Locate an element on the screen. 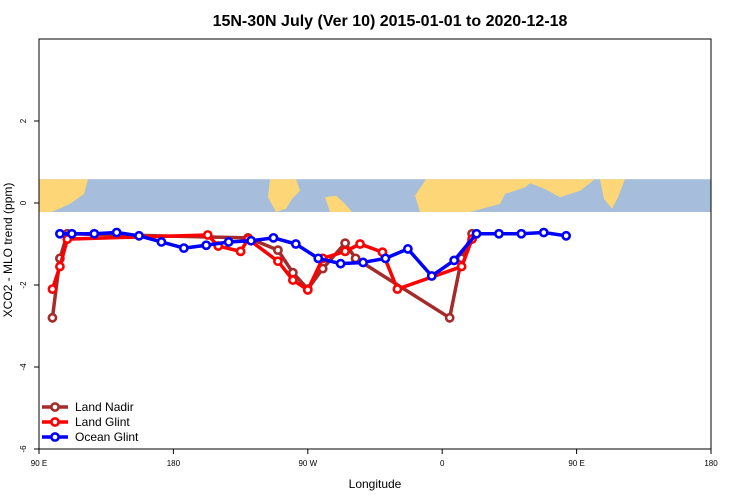  series-ocean-glint is located at coordinates (313, 254).